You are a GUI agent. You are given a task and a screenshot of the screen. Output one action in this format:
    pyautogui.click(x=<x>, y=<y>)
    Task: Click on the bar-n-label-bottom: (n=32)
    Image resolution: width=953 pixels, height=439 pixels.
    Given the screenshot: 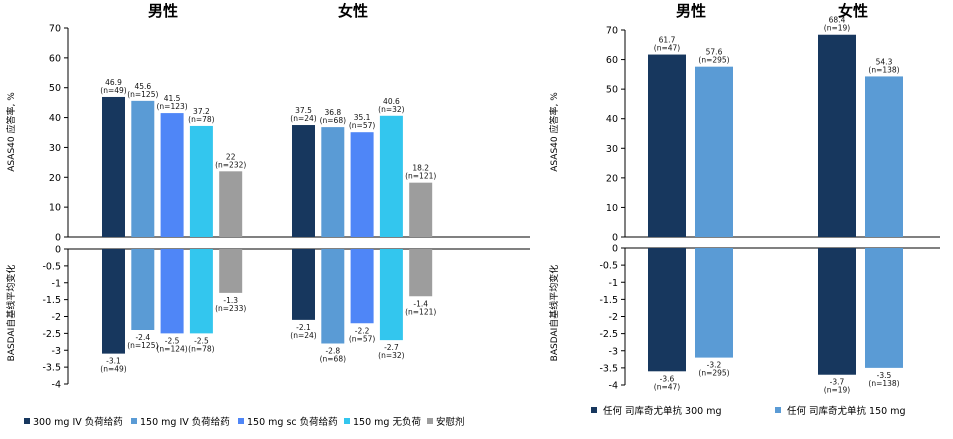 What is the action you would take?
    pyautogui.click(x=391, y=355)
    